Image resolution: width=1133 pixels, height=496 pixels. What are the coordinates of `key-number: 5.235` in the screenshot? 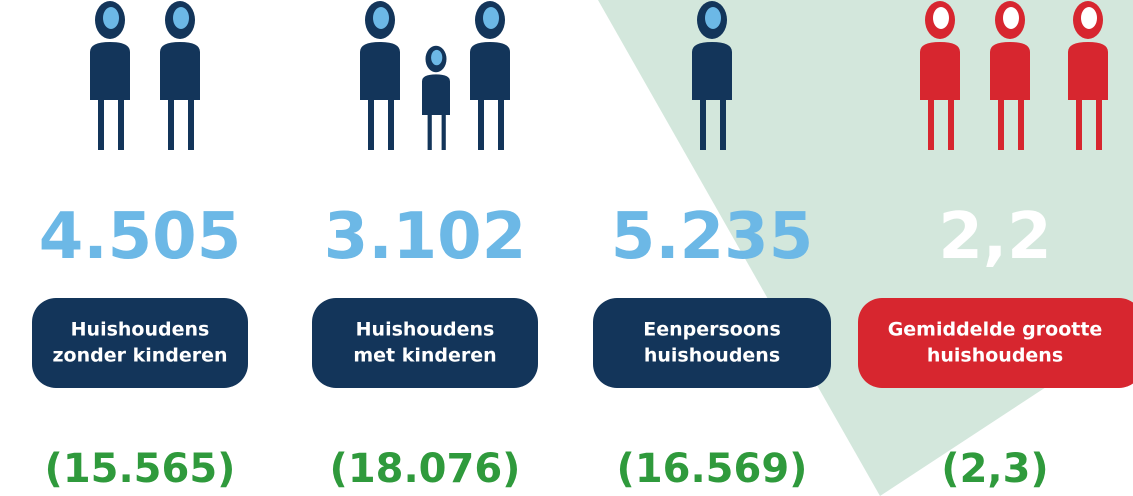 It's located at (712, 237).